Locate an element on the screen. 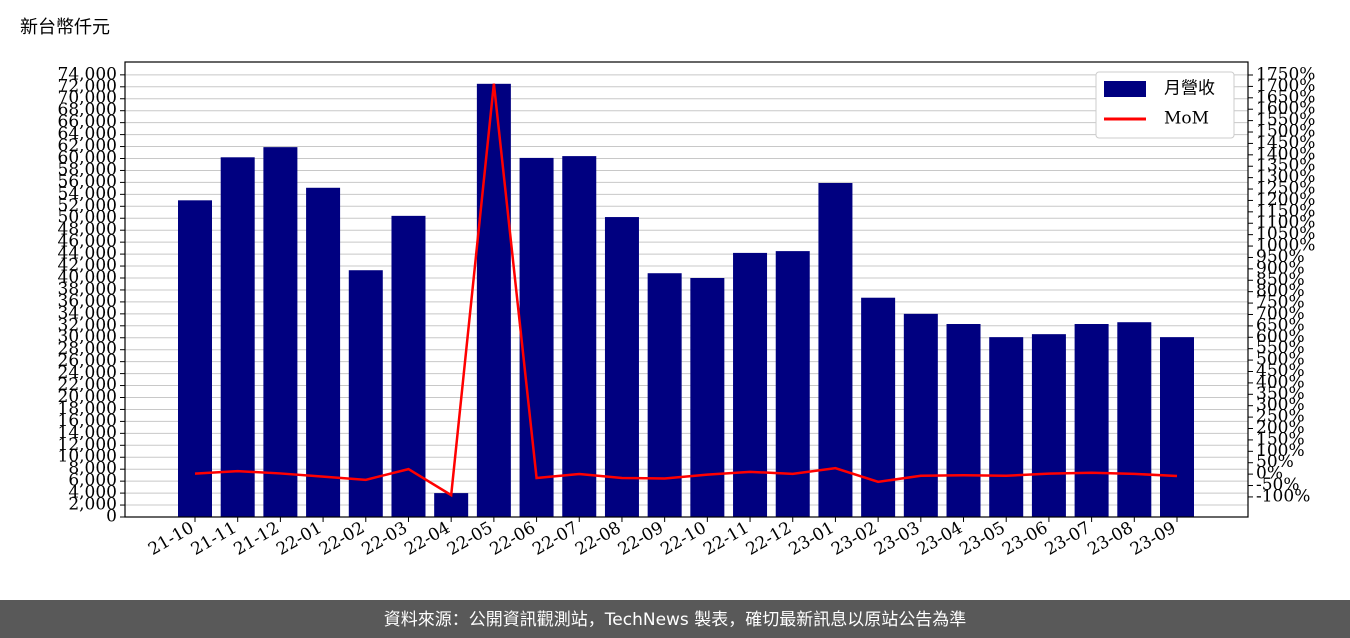 The image size is (1350, 638). x-tick-label: 23-07 is located at coordinates (1068, 539).